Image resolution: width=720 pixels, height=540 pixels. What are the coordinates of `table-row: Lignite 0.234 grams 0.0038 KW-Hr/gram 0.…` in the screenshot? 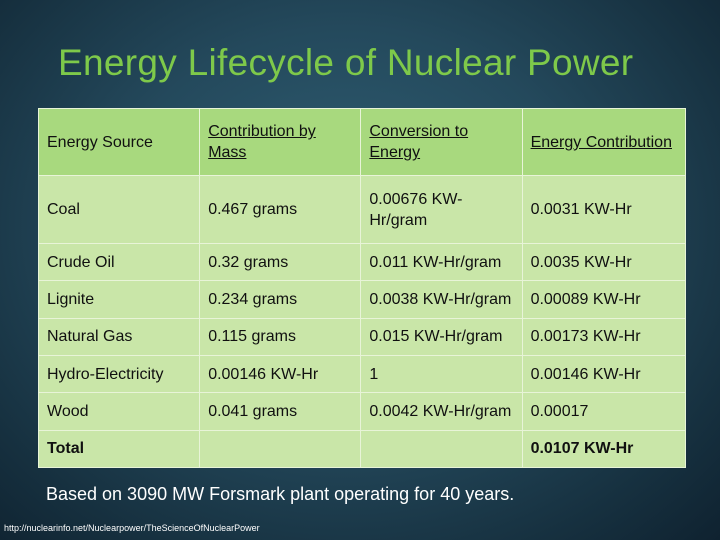 It's located at (362, 299).